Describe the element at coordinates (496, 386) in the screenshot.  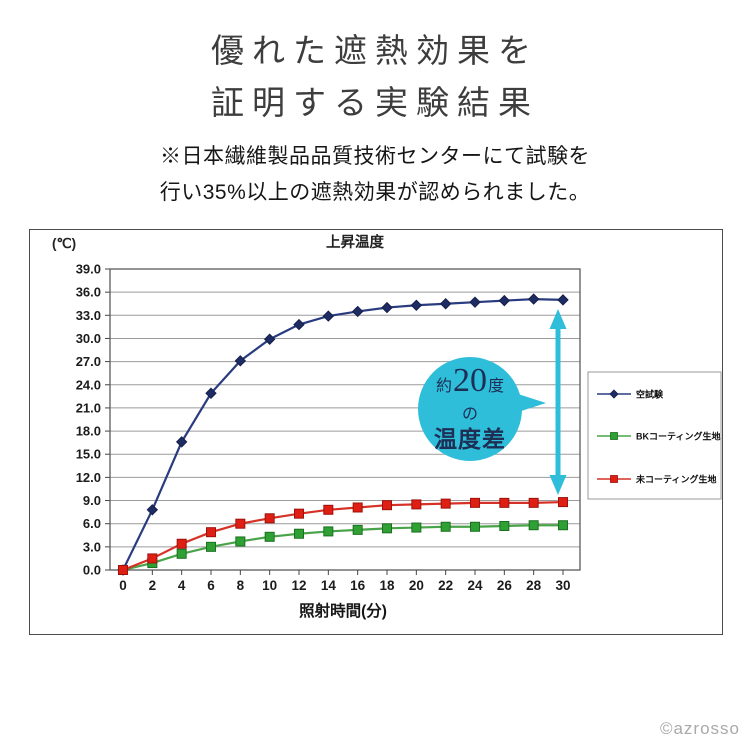
I see `callout-unit: 度` at that location.